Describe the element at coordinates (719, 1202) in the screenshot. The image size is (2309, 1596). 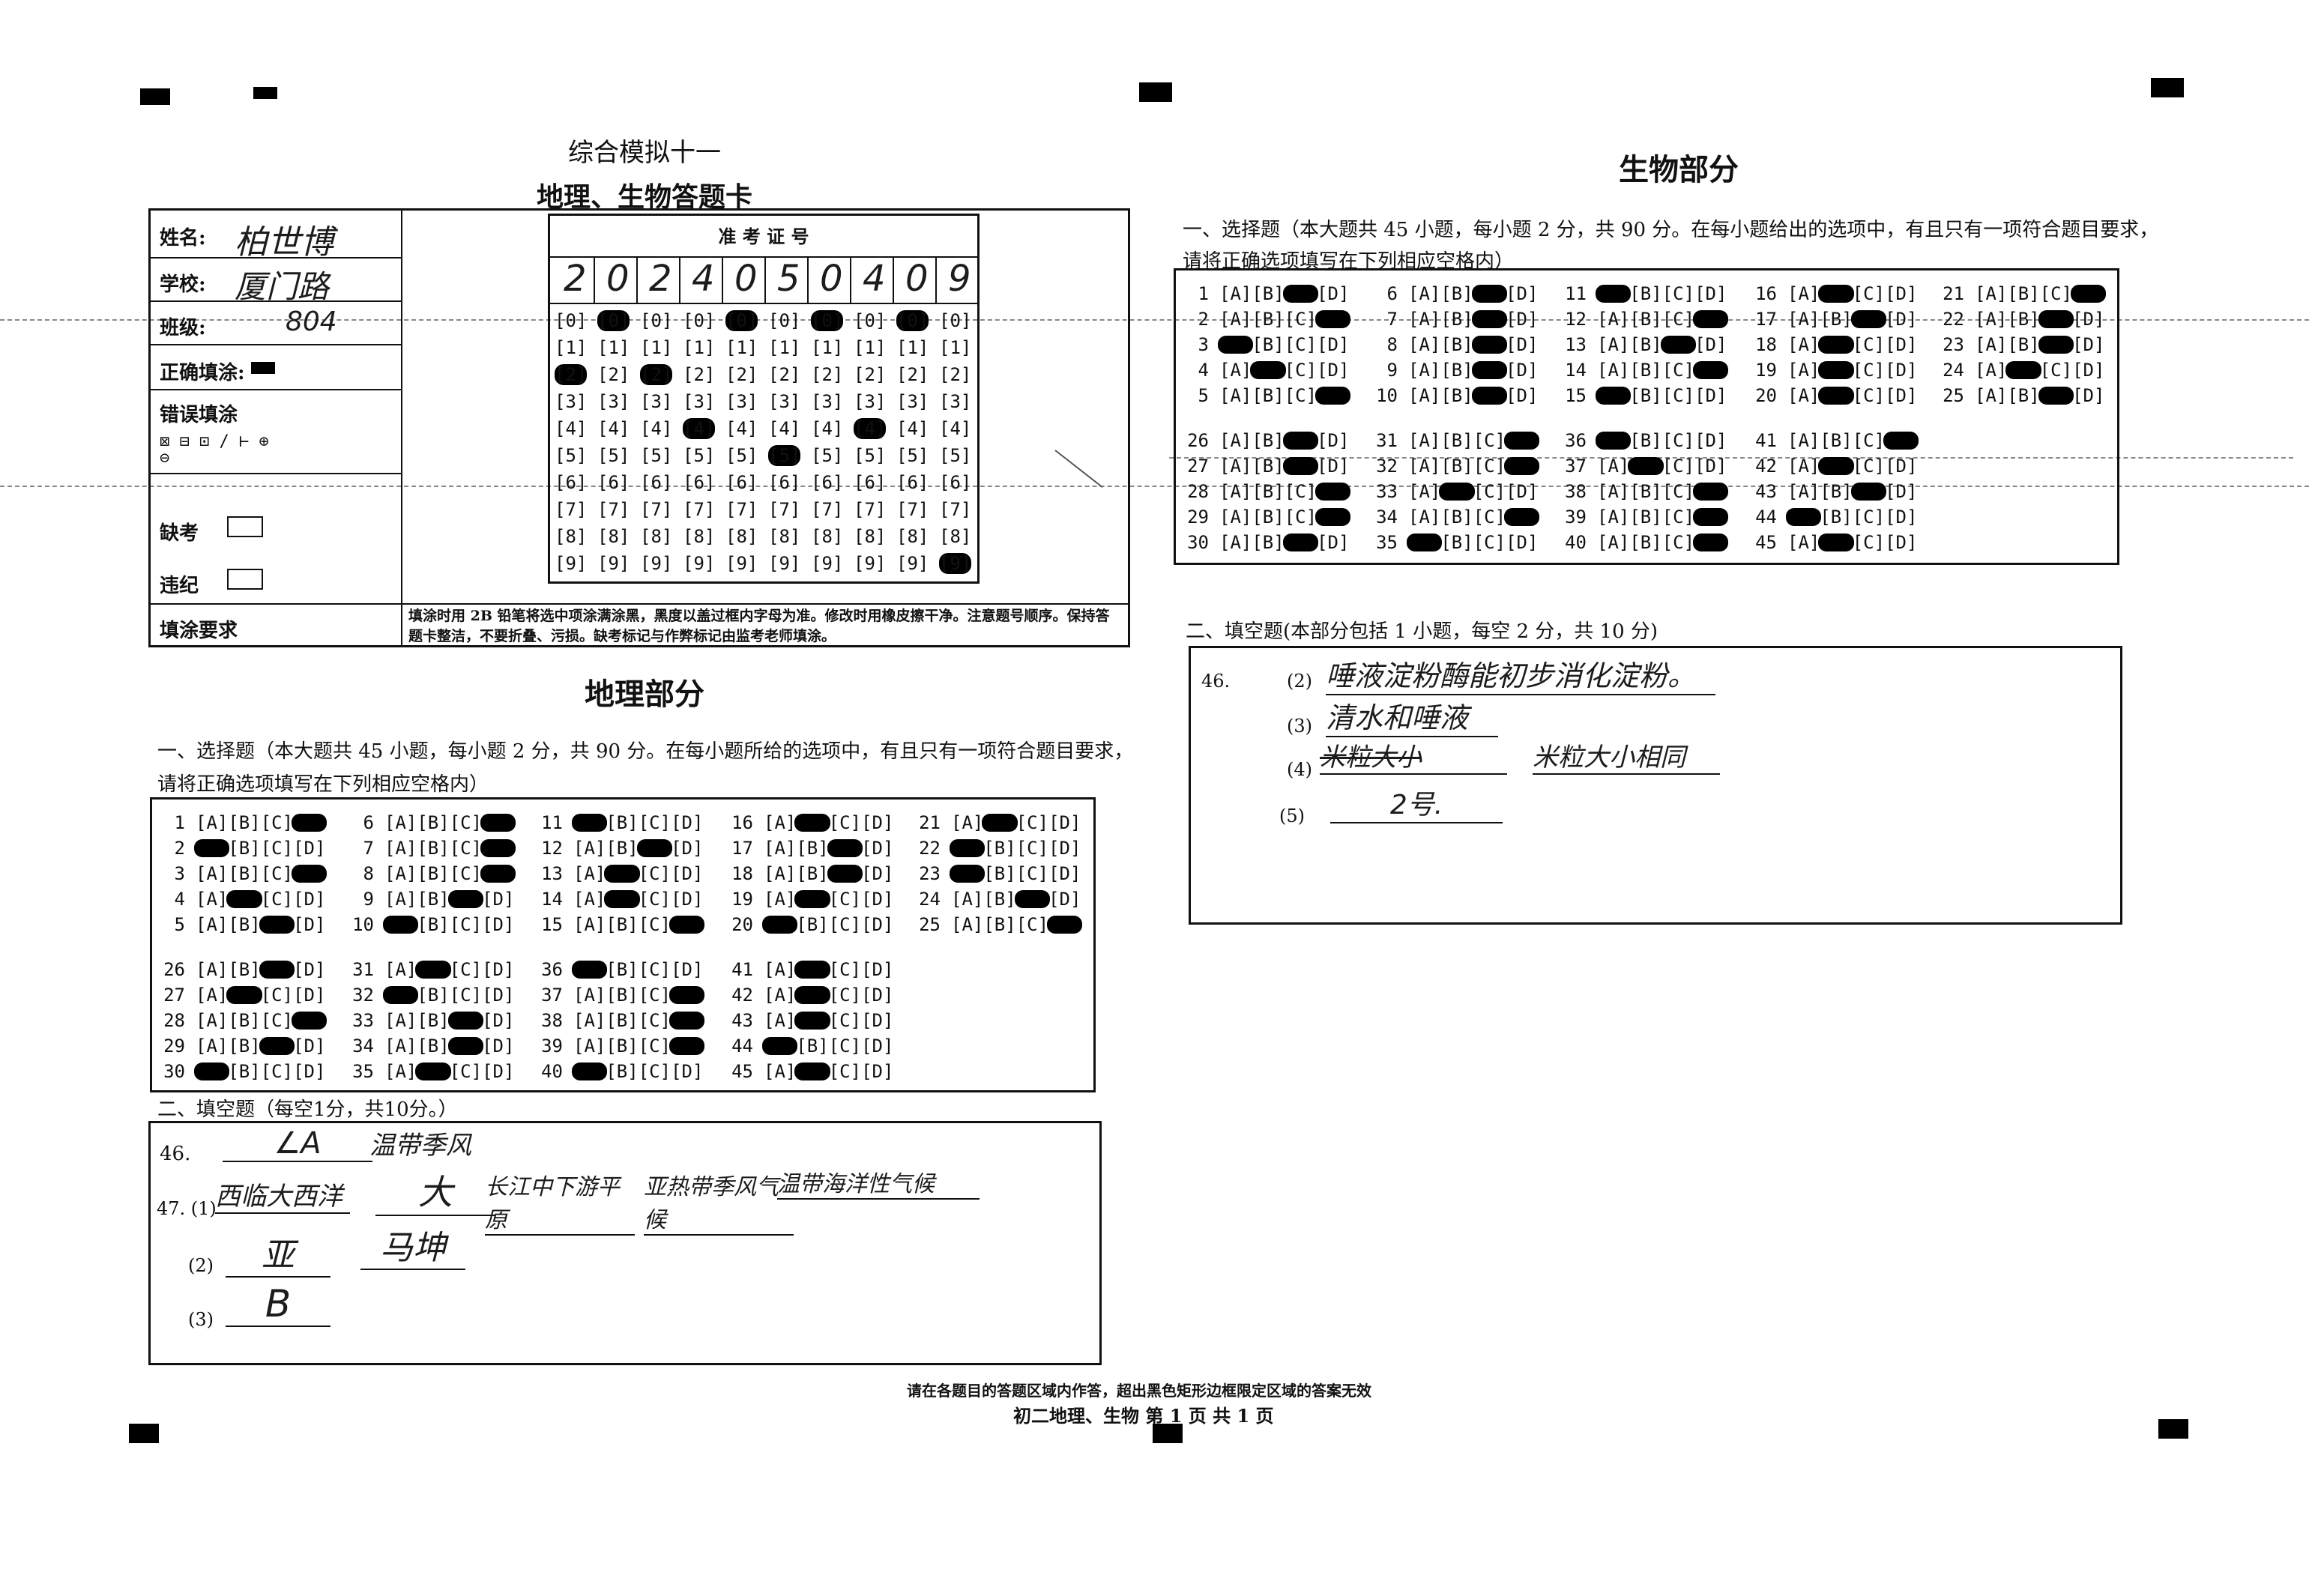
I see `geo-q47-1-answer-d: 亚热带季风气候` at that location.